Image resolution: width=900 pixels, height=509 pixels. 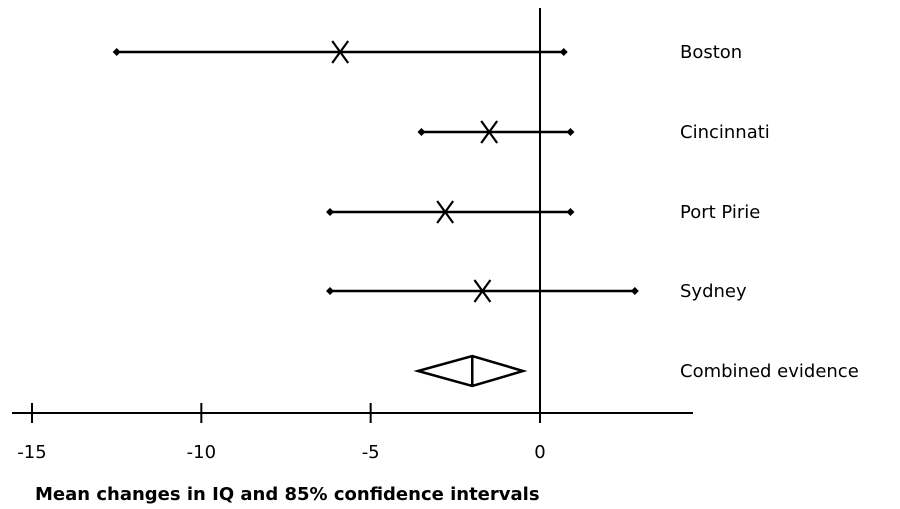 What do you see at coordinates (543, 212) in the screenshot?
I see `study-row: Port Pirie` at bounding box center [543, 212].